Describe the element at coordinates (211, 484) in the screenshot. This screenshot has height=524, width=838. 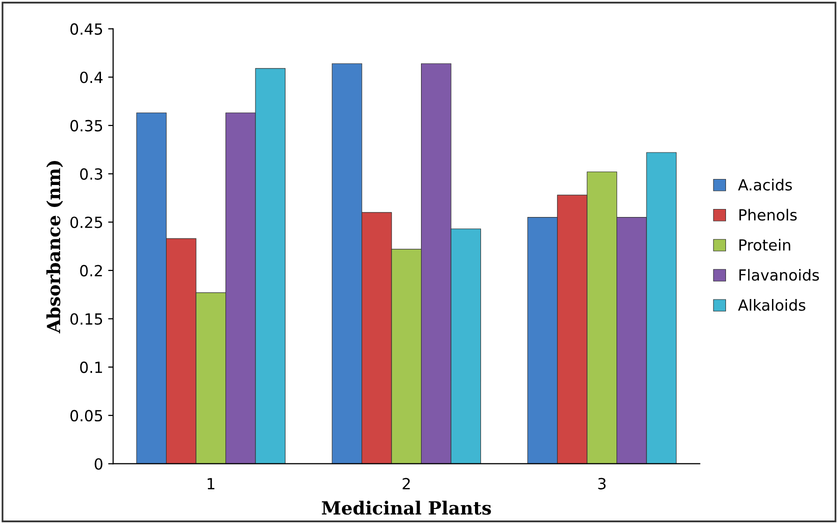
I see `x-tick-label: 1` at that location.